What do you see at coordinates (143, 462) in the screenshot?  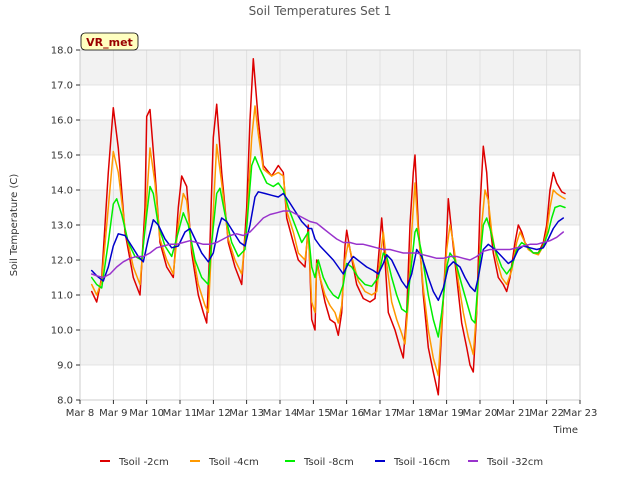 I see `legend-label: Tsoil -2cm` at bounding box center [143, 462].